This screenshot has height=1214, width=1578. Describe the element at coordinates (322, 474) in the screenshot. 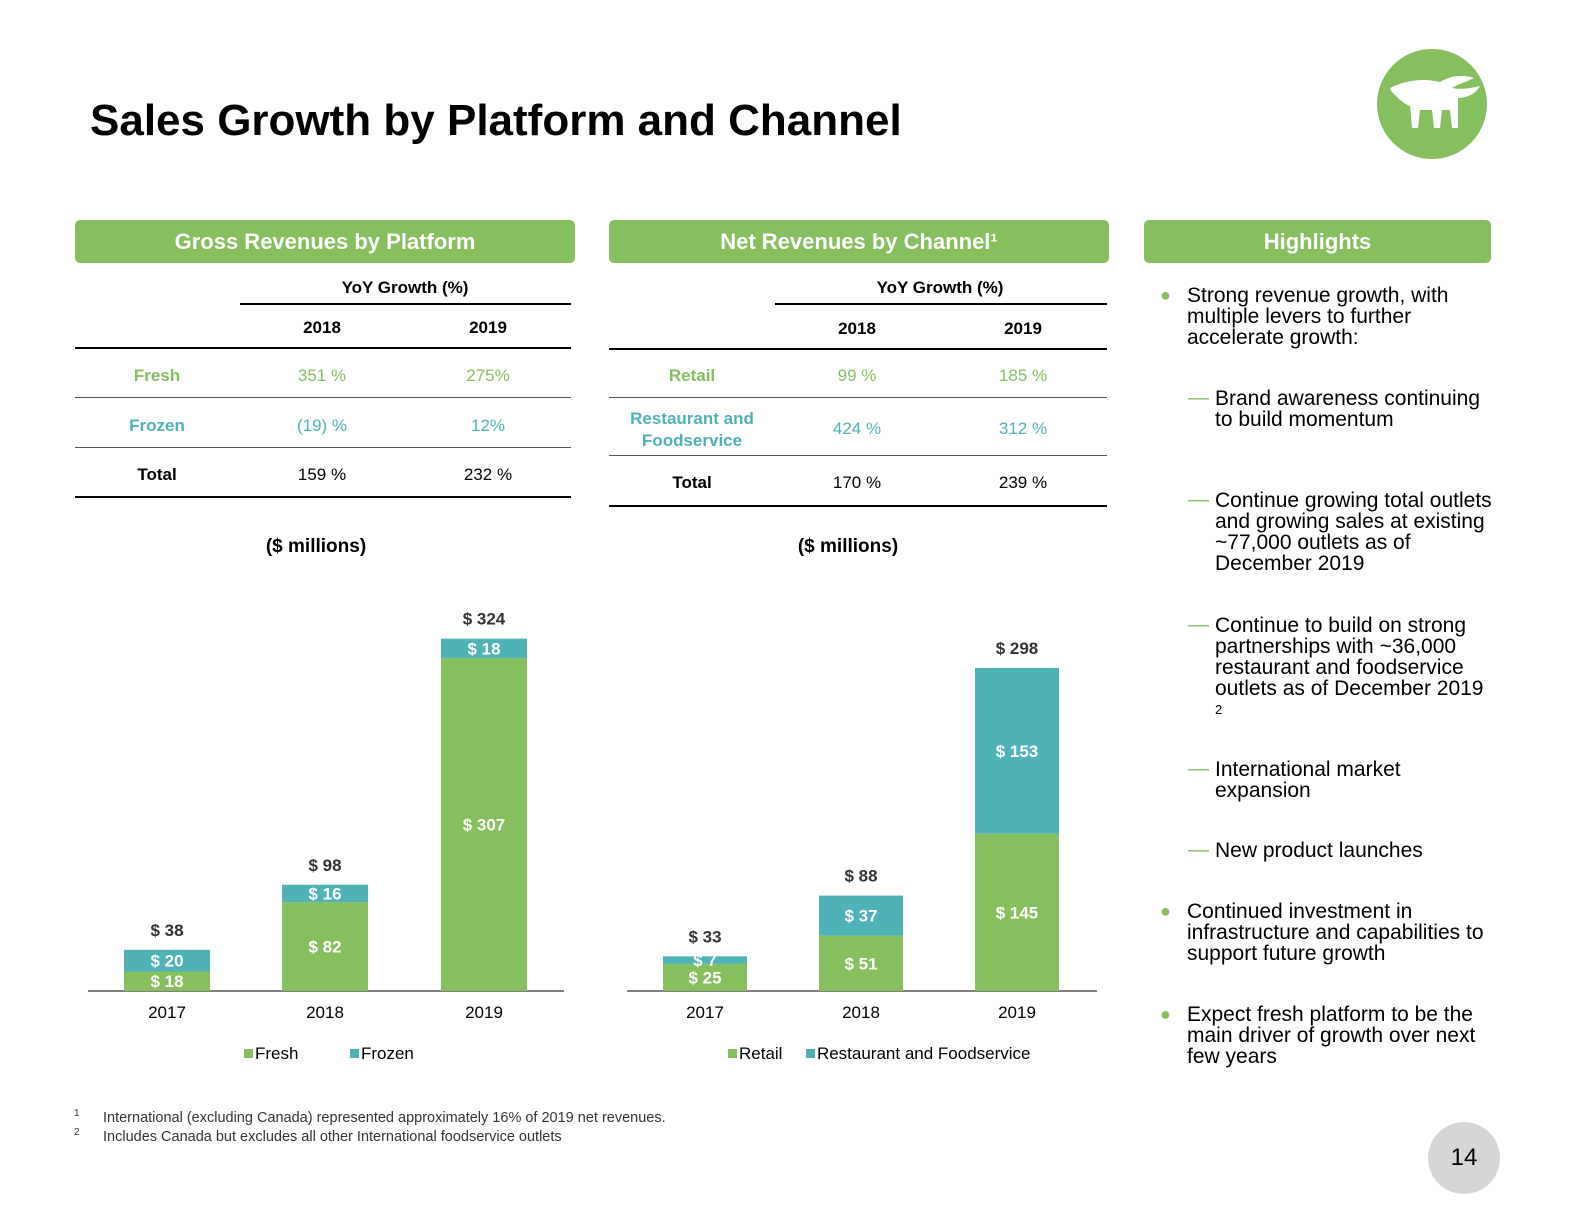

I see `platform-cell: 159 %` at that location.